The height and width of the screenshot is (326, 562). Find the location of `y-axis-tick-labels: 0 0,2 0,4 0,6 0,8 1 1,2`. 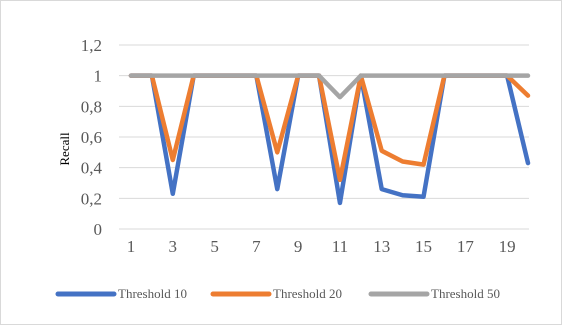

y-axis-tick-labels: 0 0,2 0,4 0,6 0,8 1 1,2 is located at coordinates (92, 137).